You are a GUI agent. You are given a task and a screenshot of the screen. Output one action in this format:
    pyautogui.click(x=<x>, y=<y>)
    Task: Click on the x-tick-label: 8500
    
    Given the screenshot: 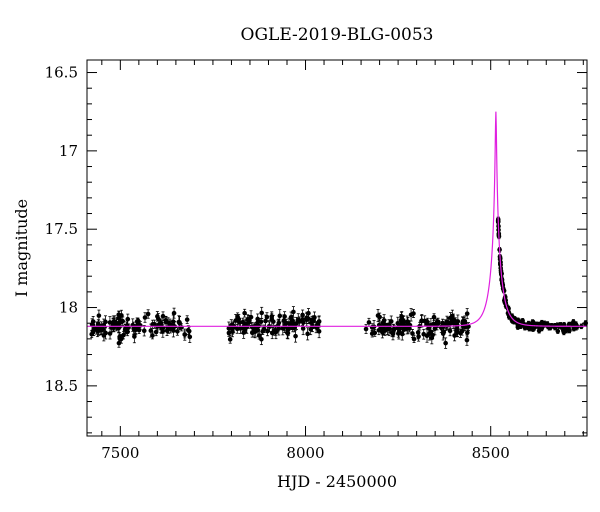 What is the action you would take?
    pyautogui.click(x=491, y=453)
    